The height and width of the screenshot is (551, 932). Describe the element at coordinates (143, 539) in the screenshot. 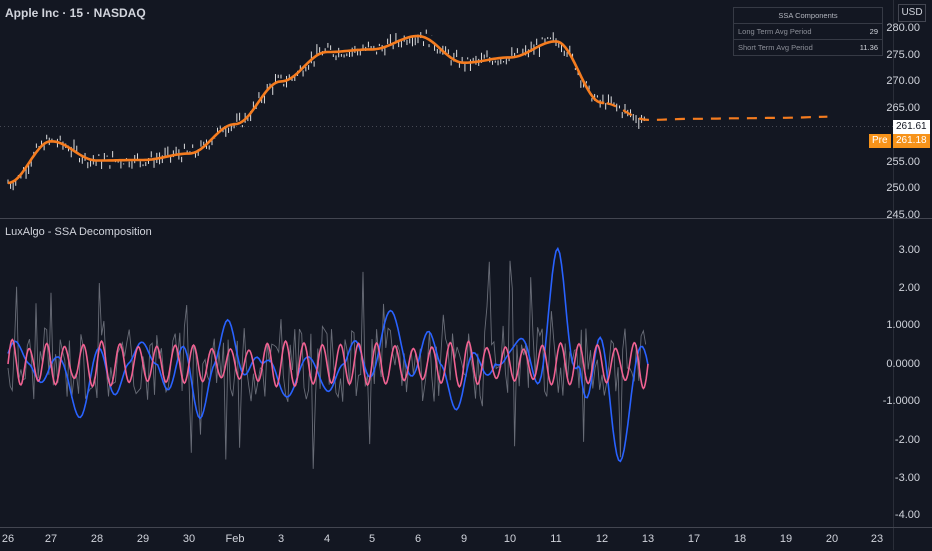

I see `time-label: 29` at that location.